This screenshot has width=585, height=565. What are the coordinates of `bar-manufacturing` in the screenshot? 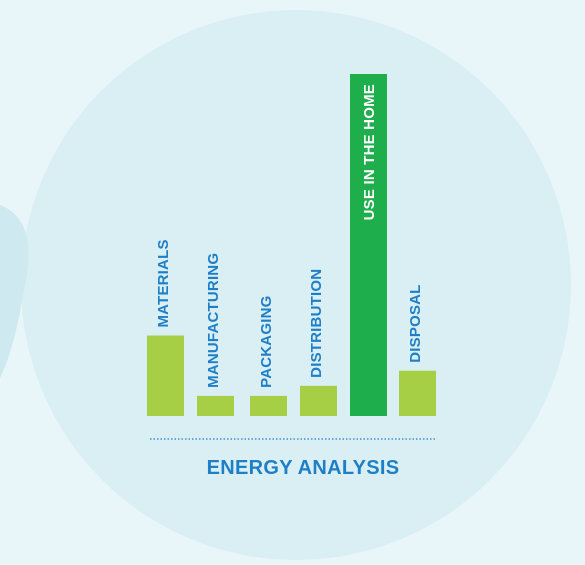 It's located at (215, 405).